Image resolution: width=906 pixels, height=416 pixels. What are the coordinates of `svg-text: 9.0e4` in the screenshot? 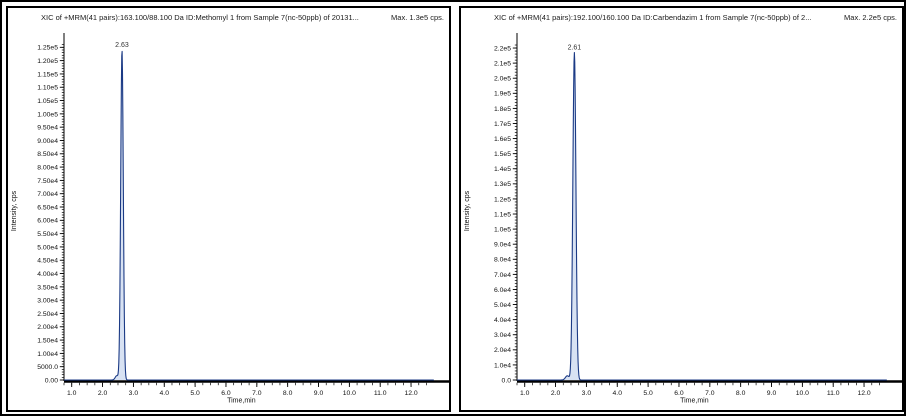 It's located at (502, 245).